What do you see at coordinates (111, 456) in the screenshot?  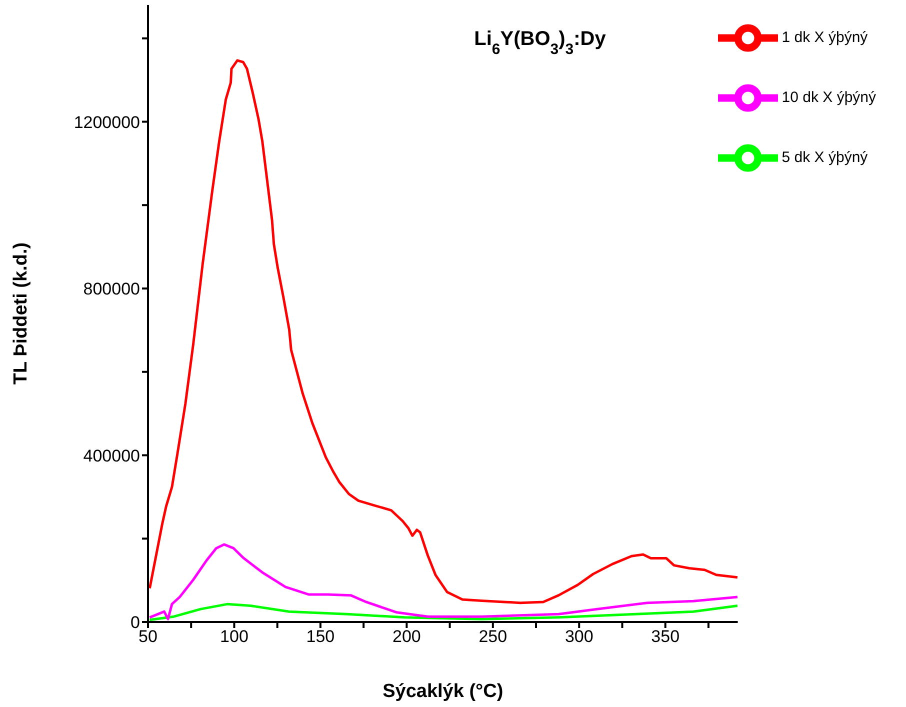 I see `y-tick-label: 400000` at bounding box center [111, 456].